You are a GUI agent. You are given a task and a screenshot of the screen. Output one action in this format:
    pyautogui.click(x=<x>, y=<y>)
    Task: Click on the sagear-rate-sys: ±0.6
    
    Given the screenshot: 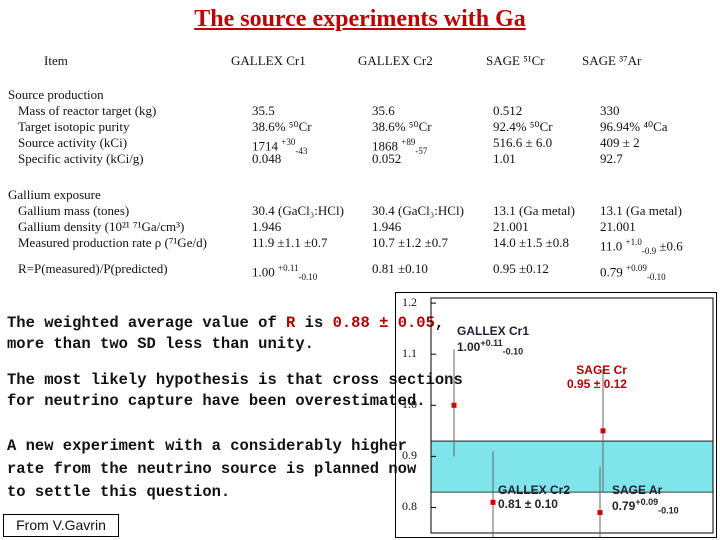 What is the action you would take?
    pyautogui.click(x=671, y=246)
    